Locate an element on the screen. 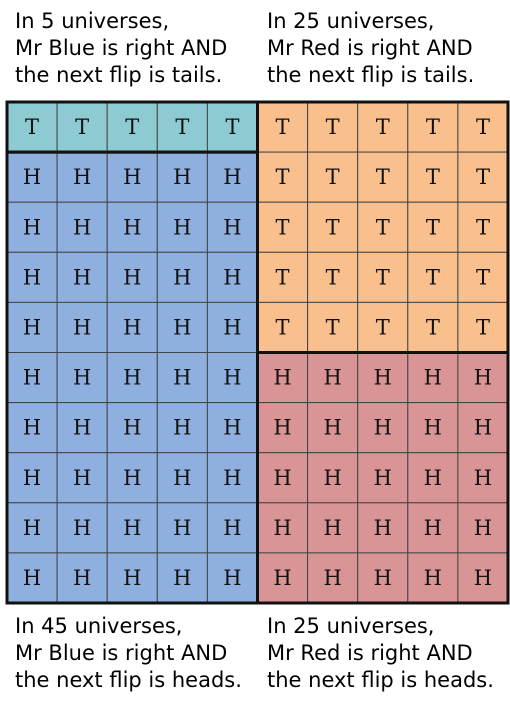 This screenshot has width=510, height=709. caption-line: In 5 universes, is located at coordinates (92, 21).